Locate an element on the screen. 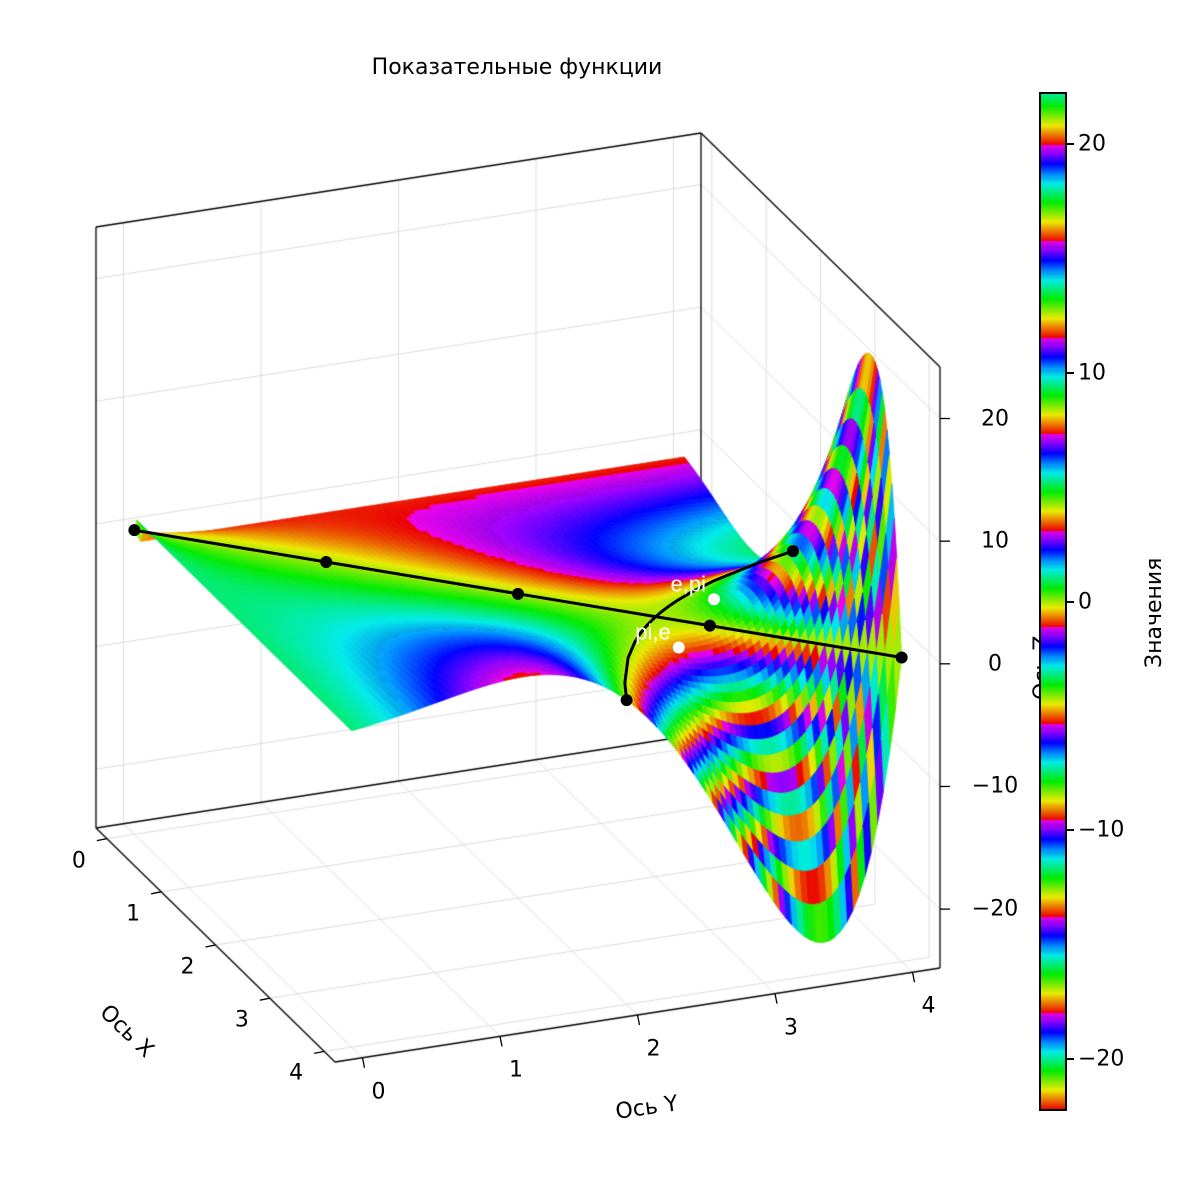  colorbar-tick-label: 10 is located at coordinates (1092, 373).